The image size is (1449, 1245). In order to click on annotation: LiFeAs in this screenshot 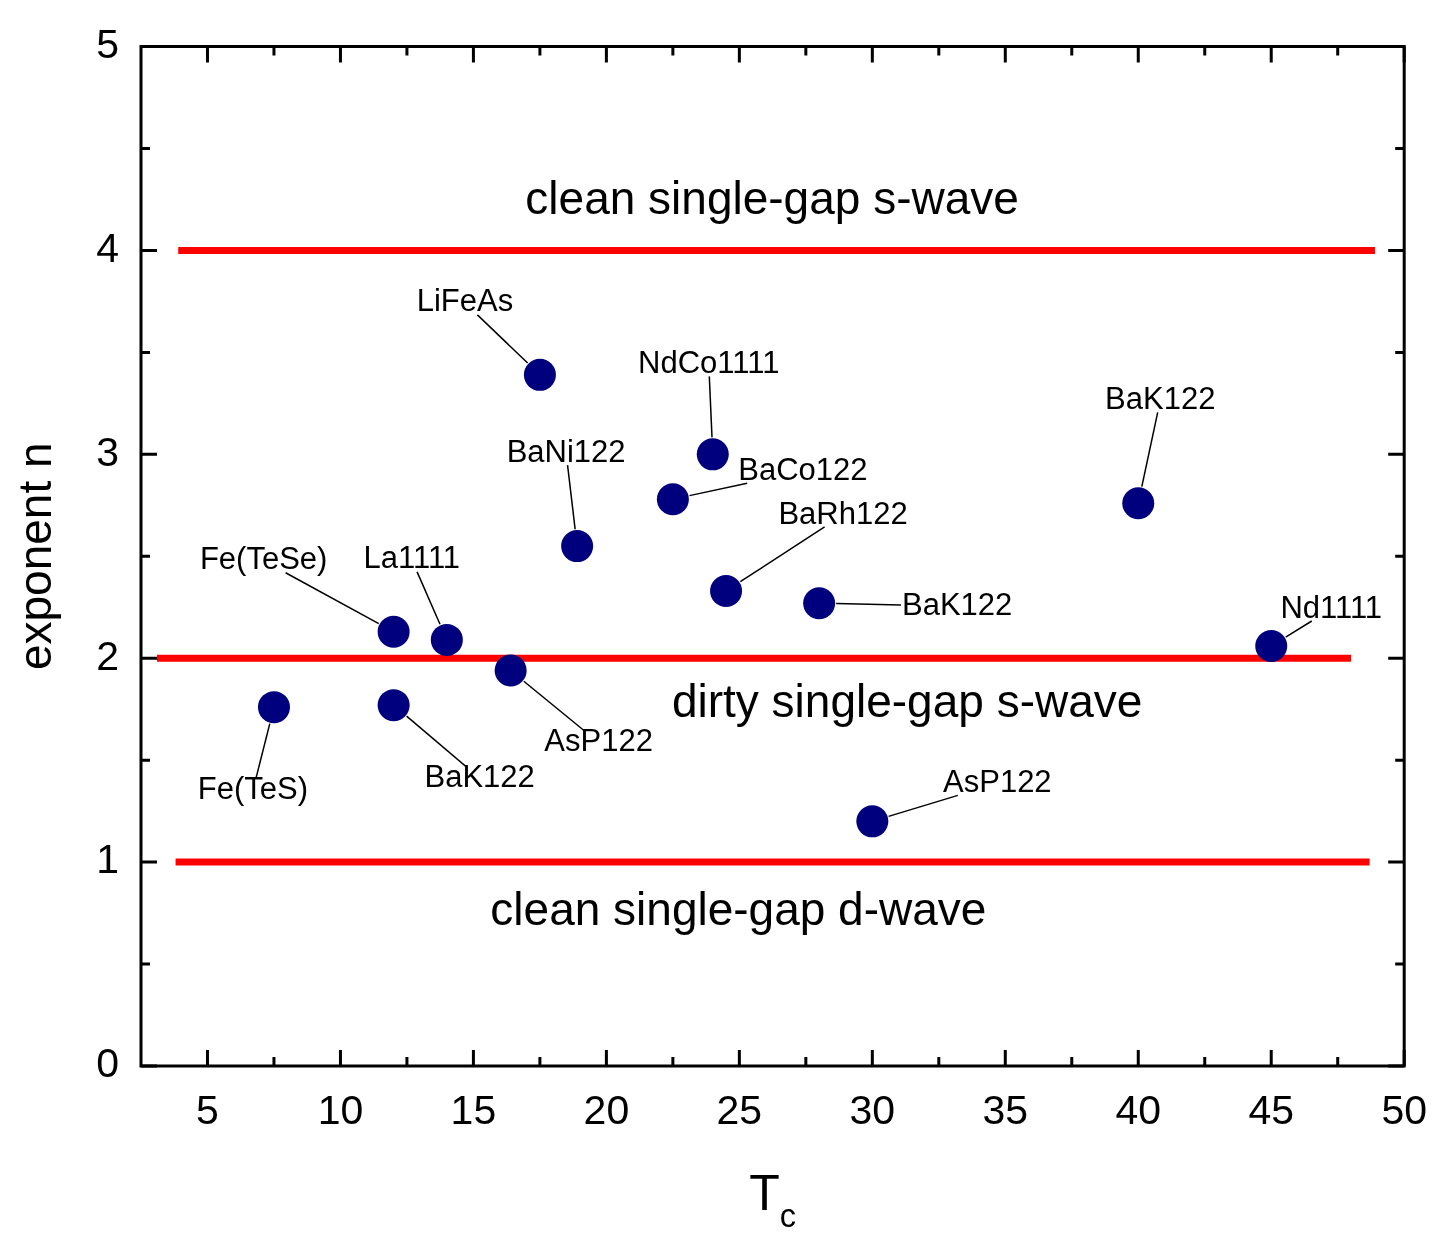, I will do `click(465, 301)`.